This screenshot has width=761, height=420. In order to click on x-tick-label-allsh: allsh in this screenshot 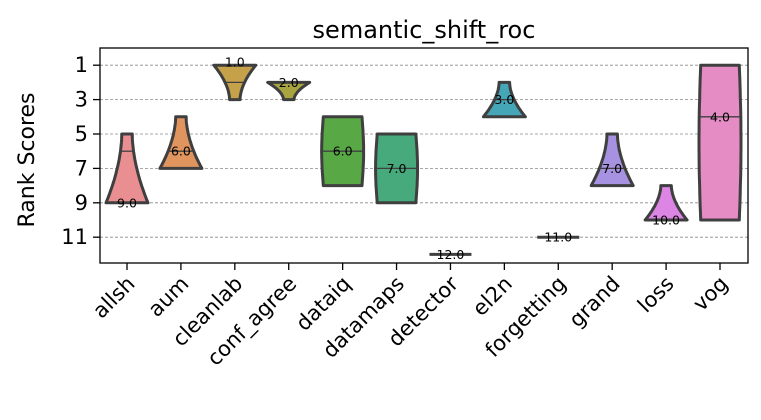, I will do `click(113, 297)`.